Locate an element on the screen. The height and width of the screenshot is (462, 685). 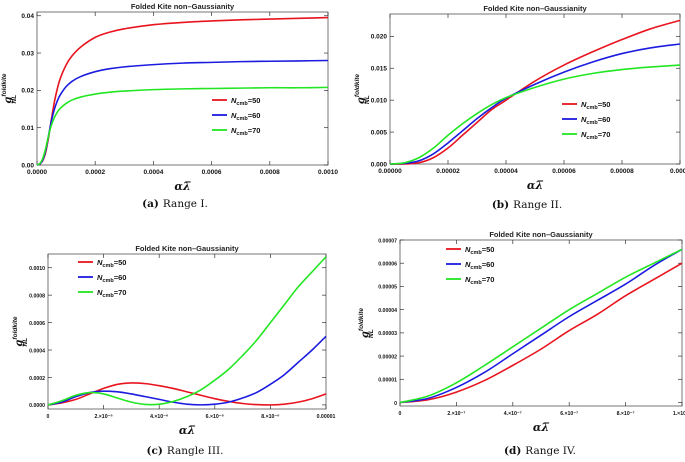
x-tick-label: 0.00000 is located at coordinates (390, 171).